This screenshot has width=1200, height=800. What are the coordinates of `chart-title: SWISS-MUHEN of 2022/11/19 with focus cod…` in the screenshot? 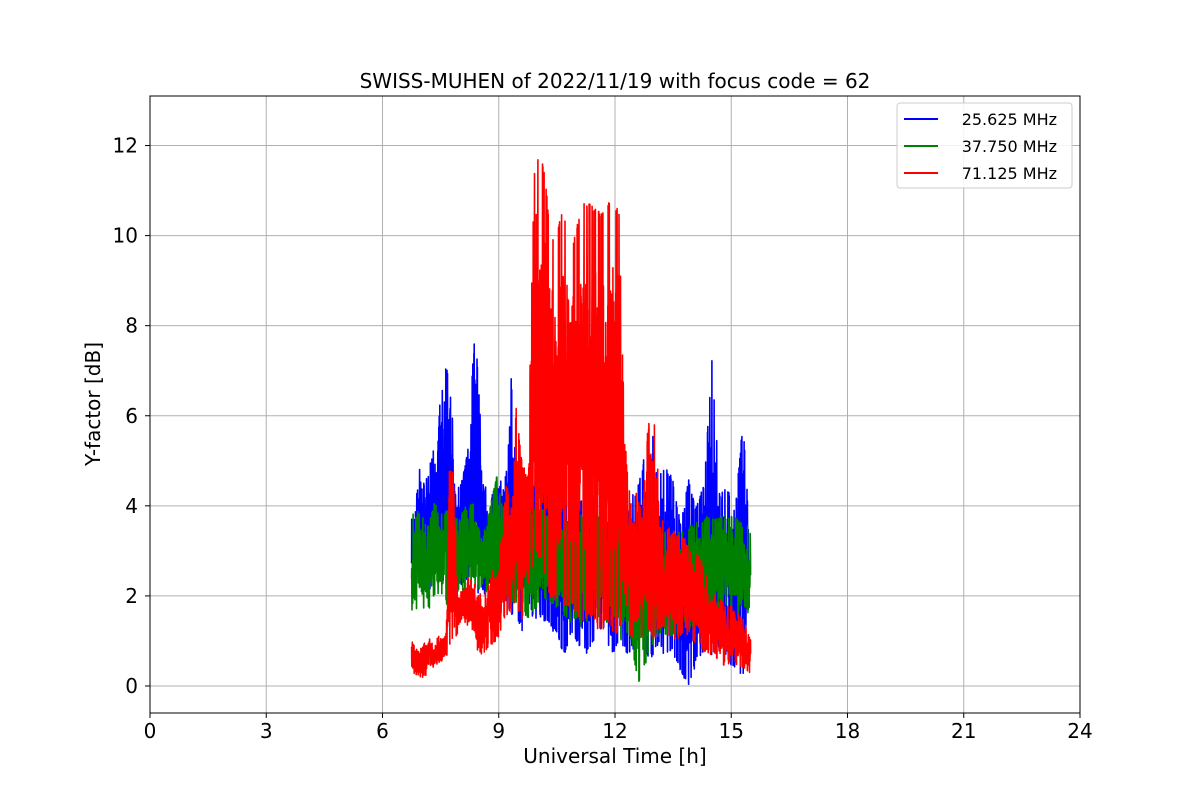 It's located at (615, 81).